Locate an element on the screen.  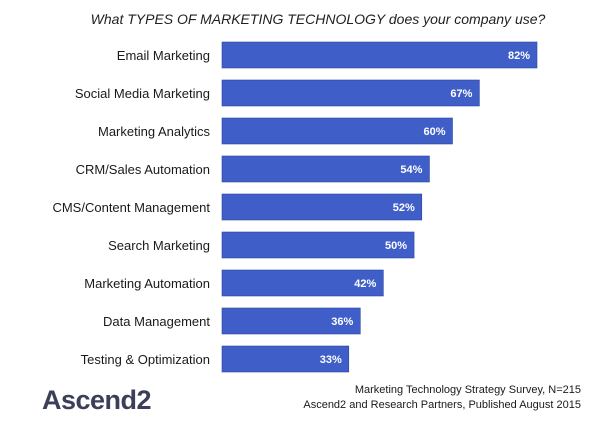
category-label: Data Management is located at coordinates (156, 321).